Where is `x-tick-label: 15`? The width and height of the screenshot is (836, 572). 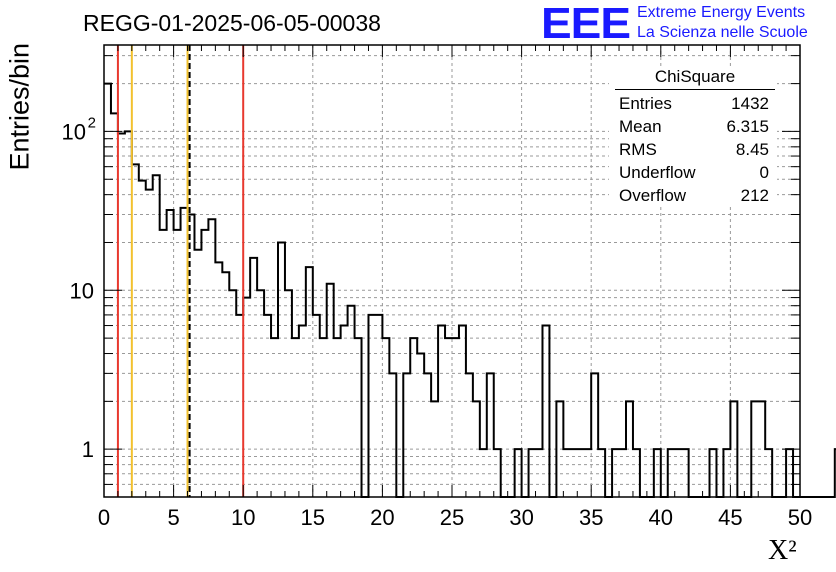 x-tick-label: 15 is located at coordinates (313, 517).